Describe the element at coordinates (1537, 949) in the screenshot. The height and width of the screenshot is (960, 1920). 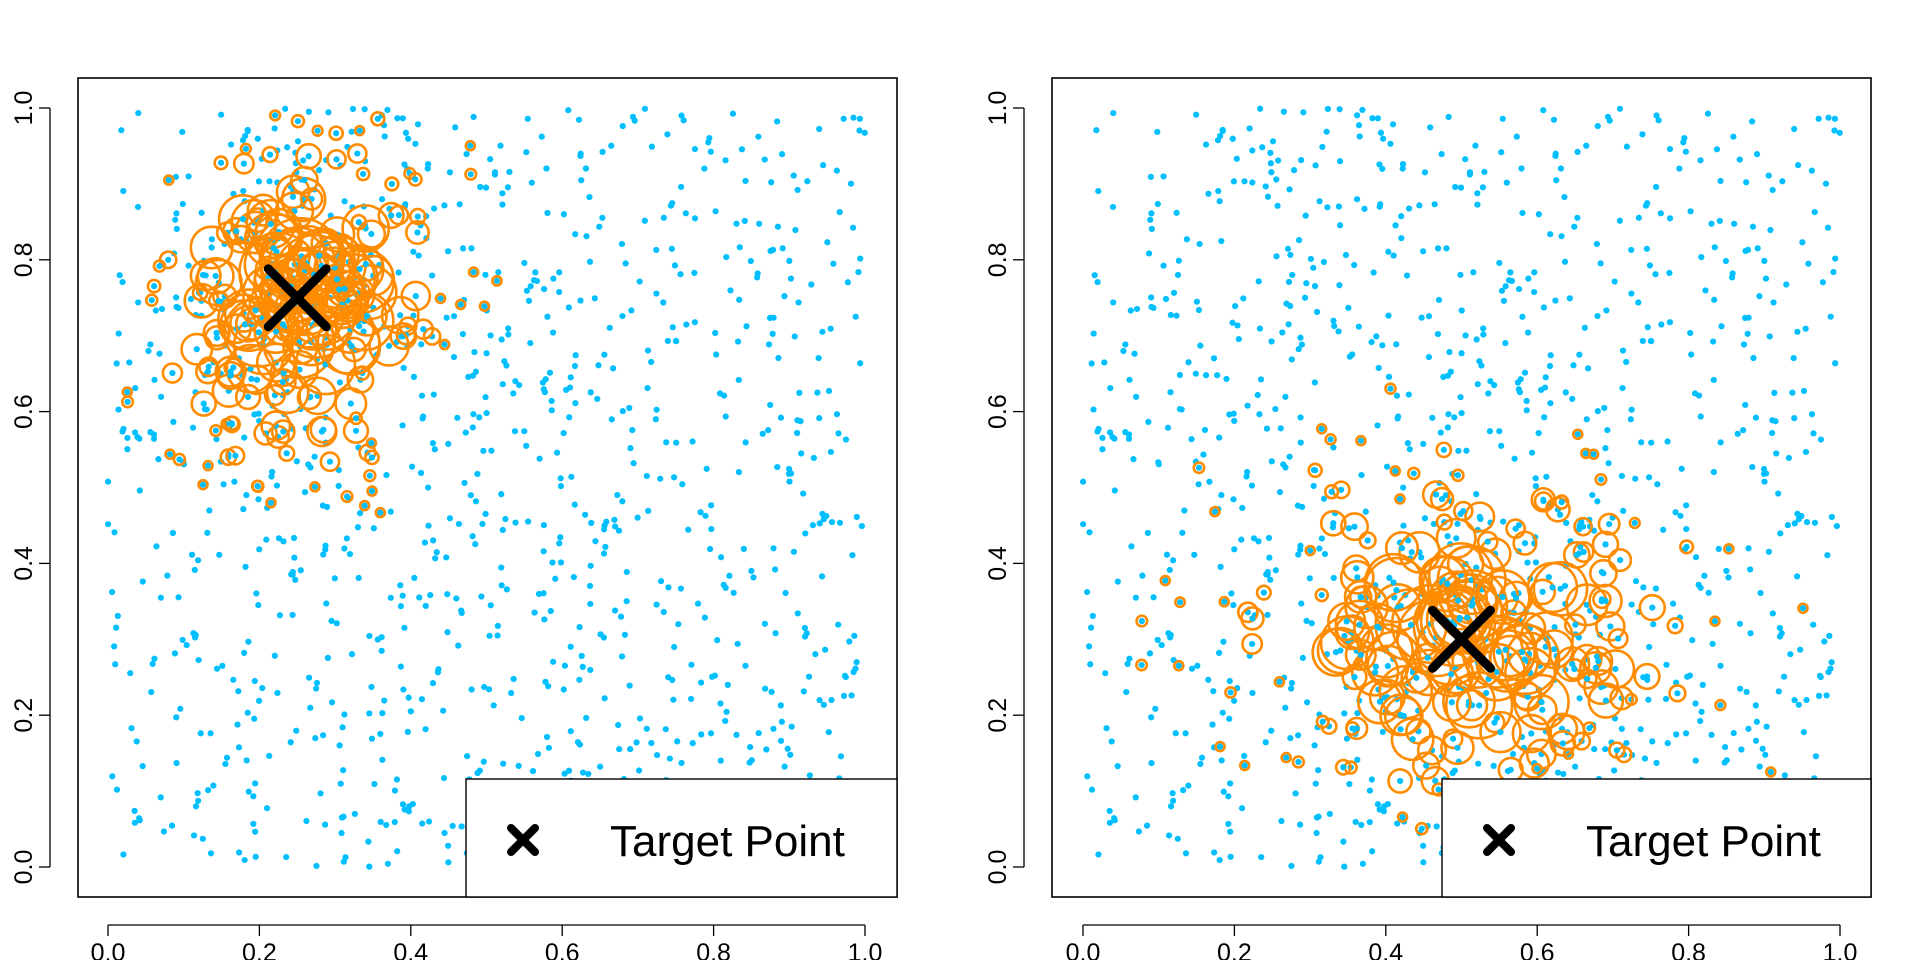
I see `x-tick-label: 0.6` at that location.